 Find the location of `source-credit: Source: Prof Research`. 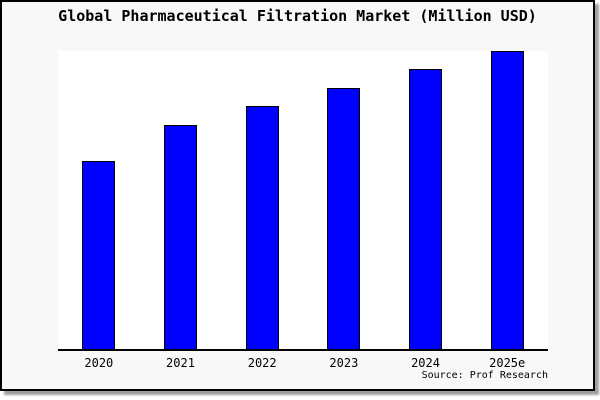

source-credit: Source: Prof Research is located at coordinates (484, 375).